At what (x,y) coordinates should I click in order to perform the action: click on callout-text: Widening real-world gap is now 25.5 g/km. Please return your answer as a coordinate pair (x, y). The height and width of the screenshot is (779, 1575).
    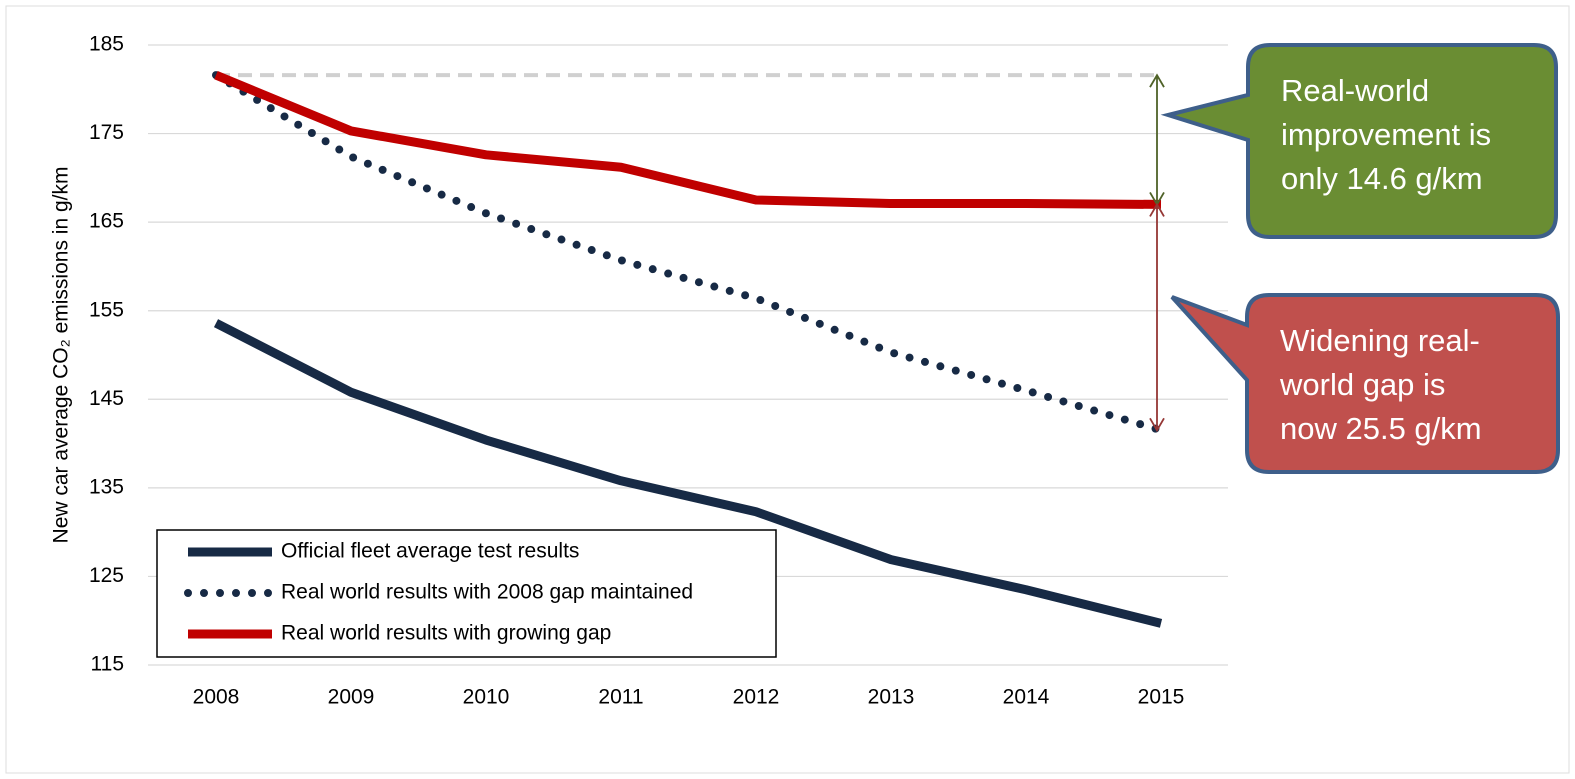
    Looking at the image, I should click on (1381, 384).